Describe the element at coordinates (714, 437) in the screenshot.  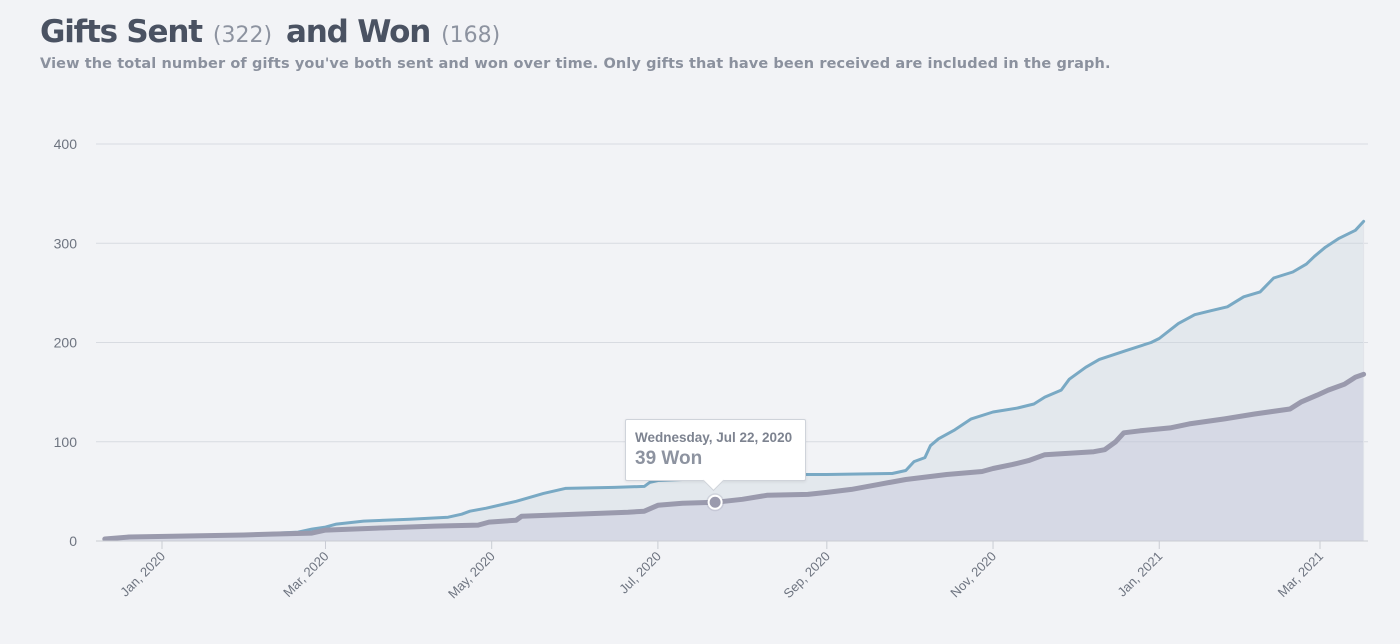
I see `tooltip-date: Wednesday, Jul 22, 2020` at that location.